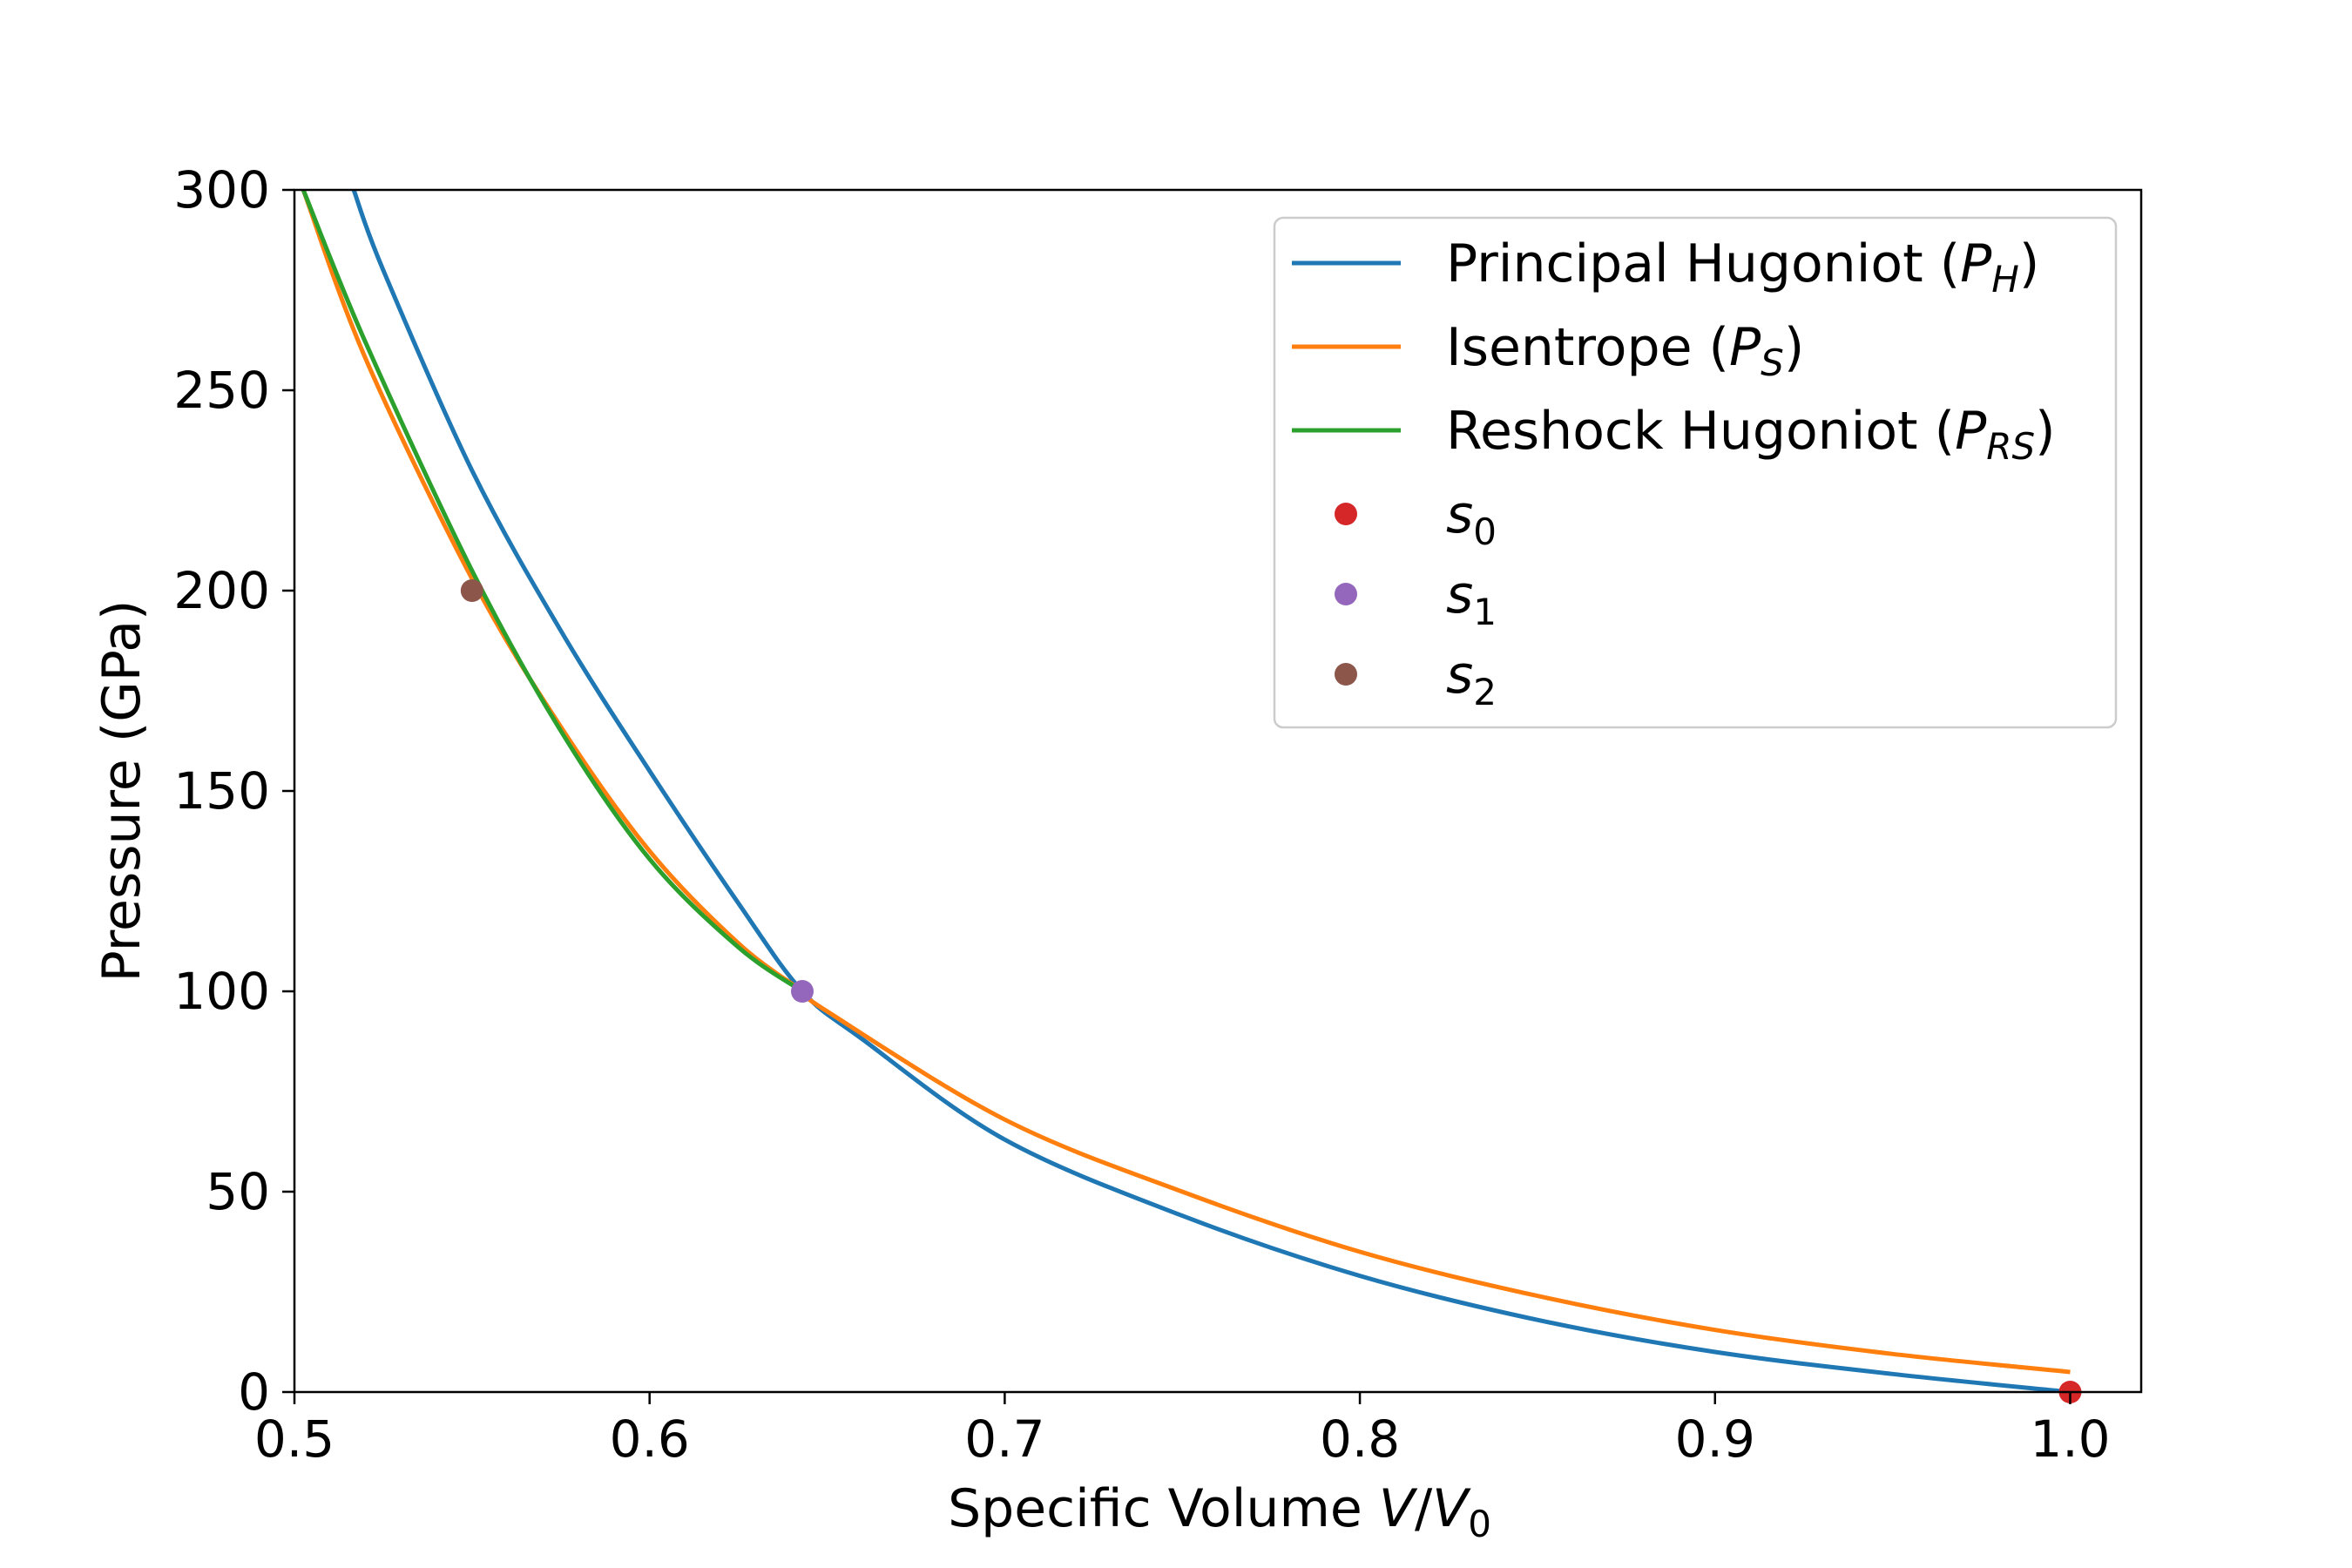 The height and width of the screenshot is (1568, 2352). Describe the element at coordinates (294, 1439) in the screenshot. I see `x-tick-label: 0.5` at that location.